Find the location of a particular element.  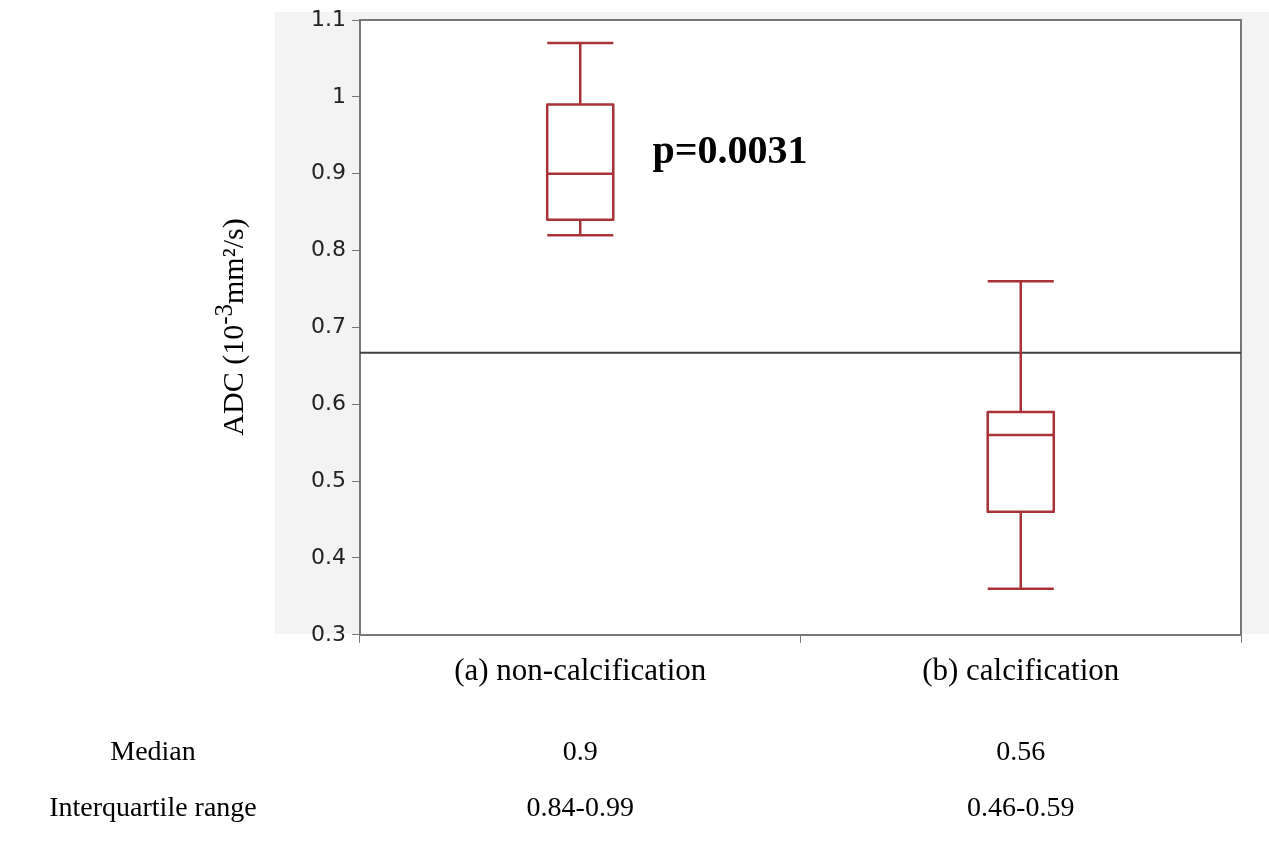

text: 0.56 is located at coordinates (1021, 751).